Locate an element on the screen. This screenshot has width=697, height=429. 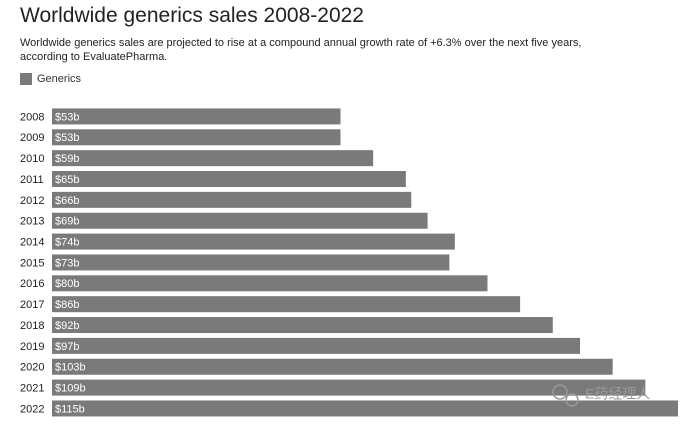
value-label: $80b is located at coordinates (67, 284).